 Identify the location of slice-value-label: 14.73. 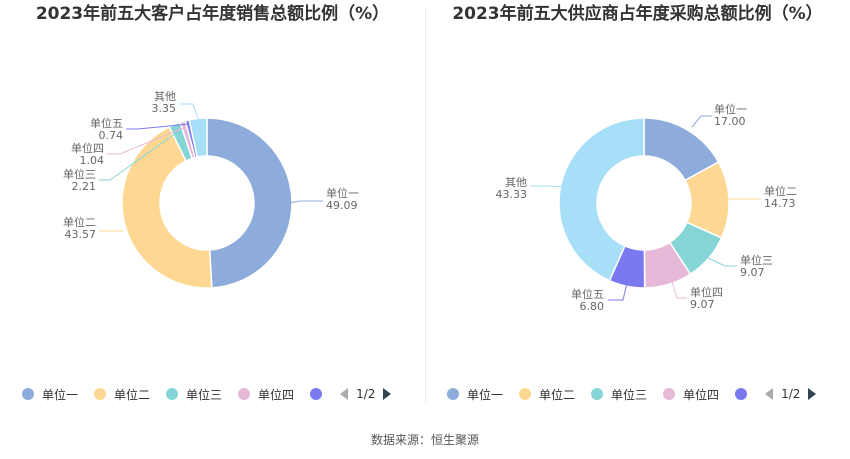
(780, 203).